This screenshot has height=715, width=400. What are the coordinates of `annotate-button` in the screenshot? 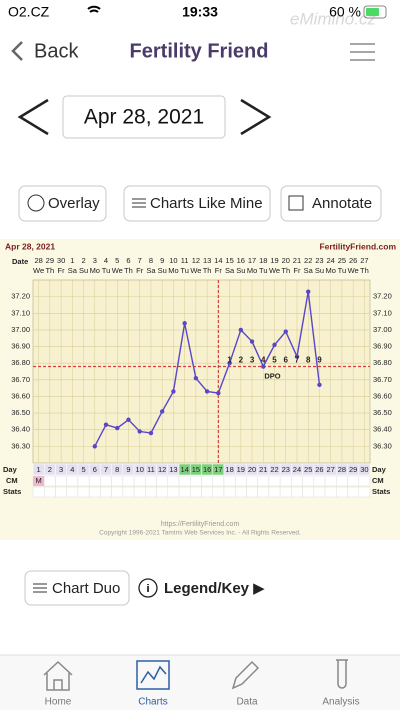 It's located at (331, 203).